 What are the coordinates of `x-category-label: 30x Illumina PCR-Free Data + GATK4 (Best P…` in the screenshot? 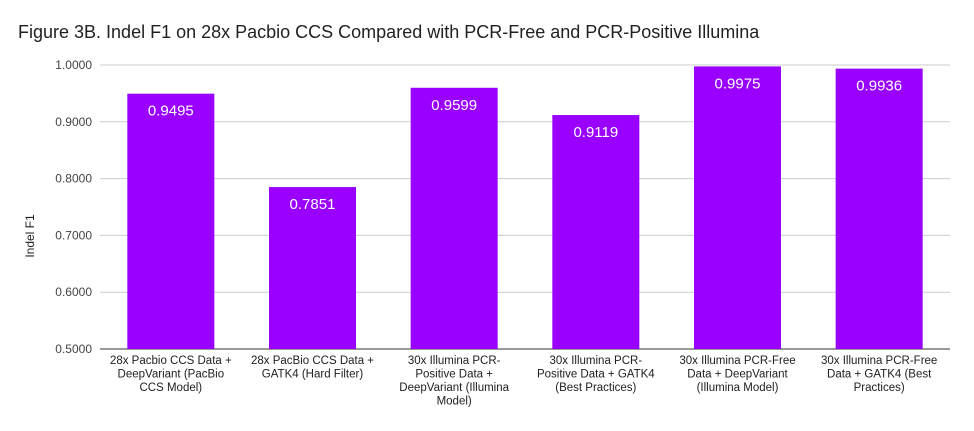 It's located at (879, 374).